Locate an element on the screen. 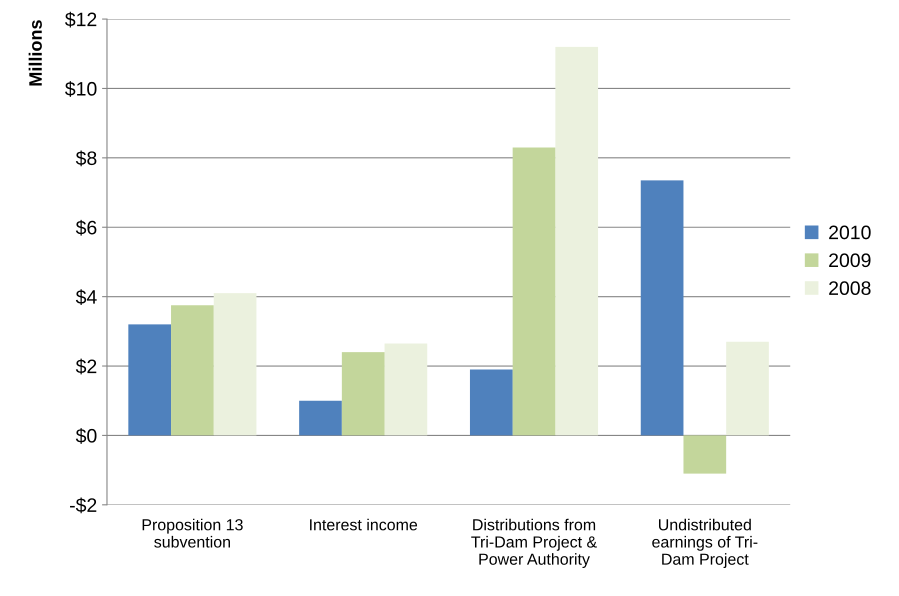  y-tick-label: $8 is located at coordinates (86, 158).